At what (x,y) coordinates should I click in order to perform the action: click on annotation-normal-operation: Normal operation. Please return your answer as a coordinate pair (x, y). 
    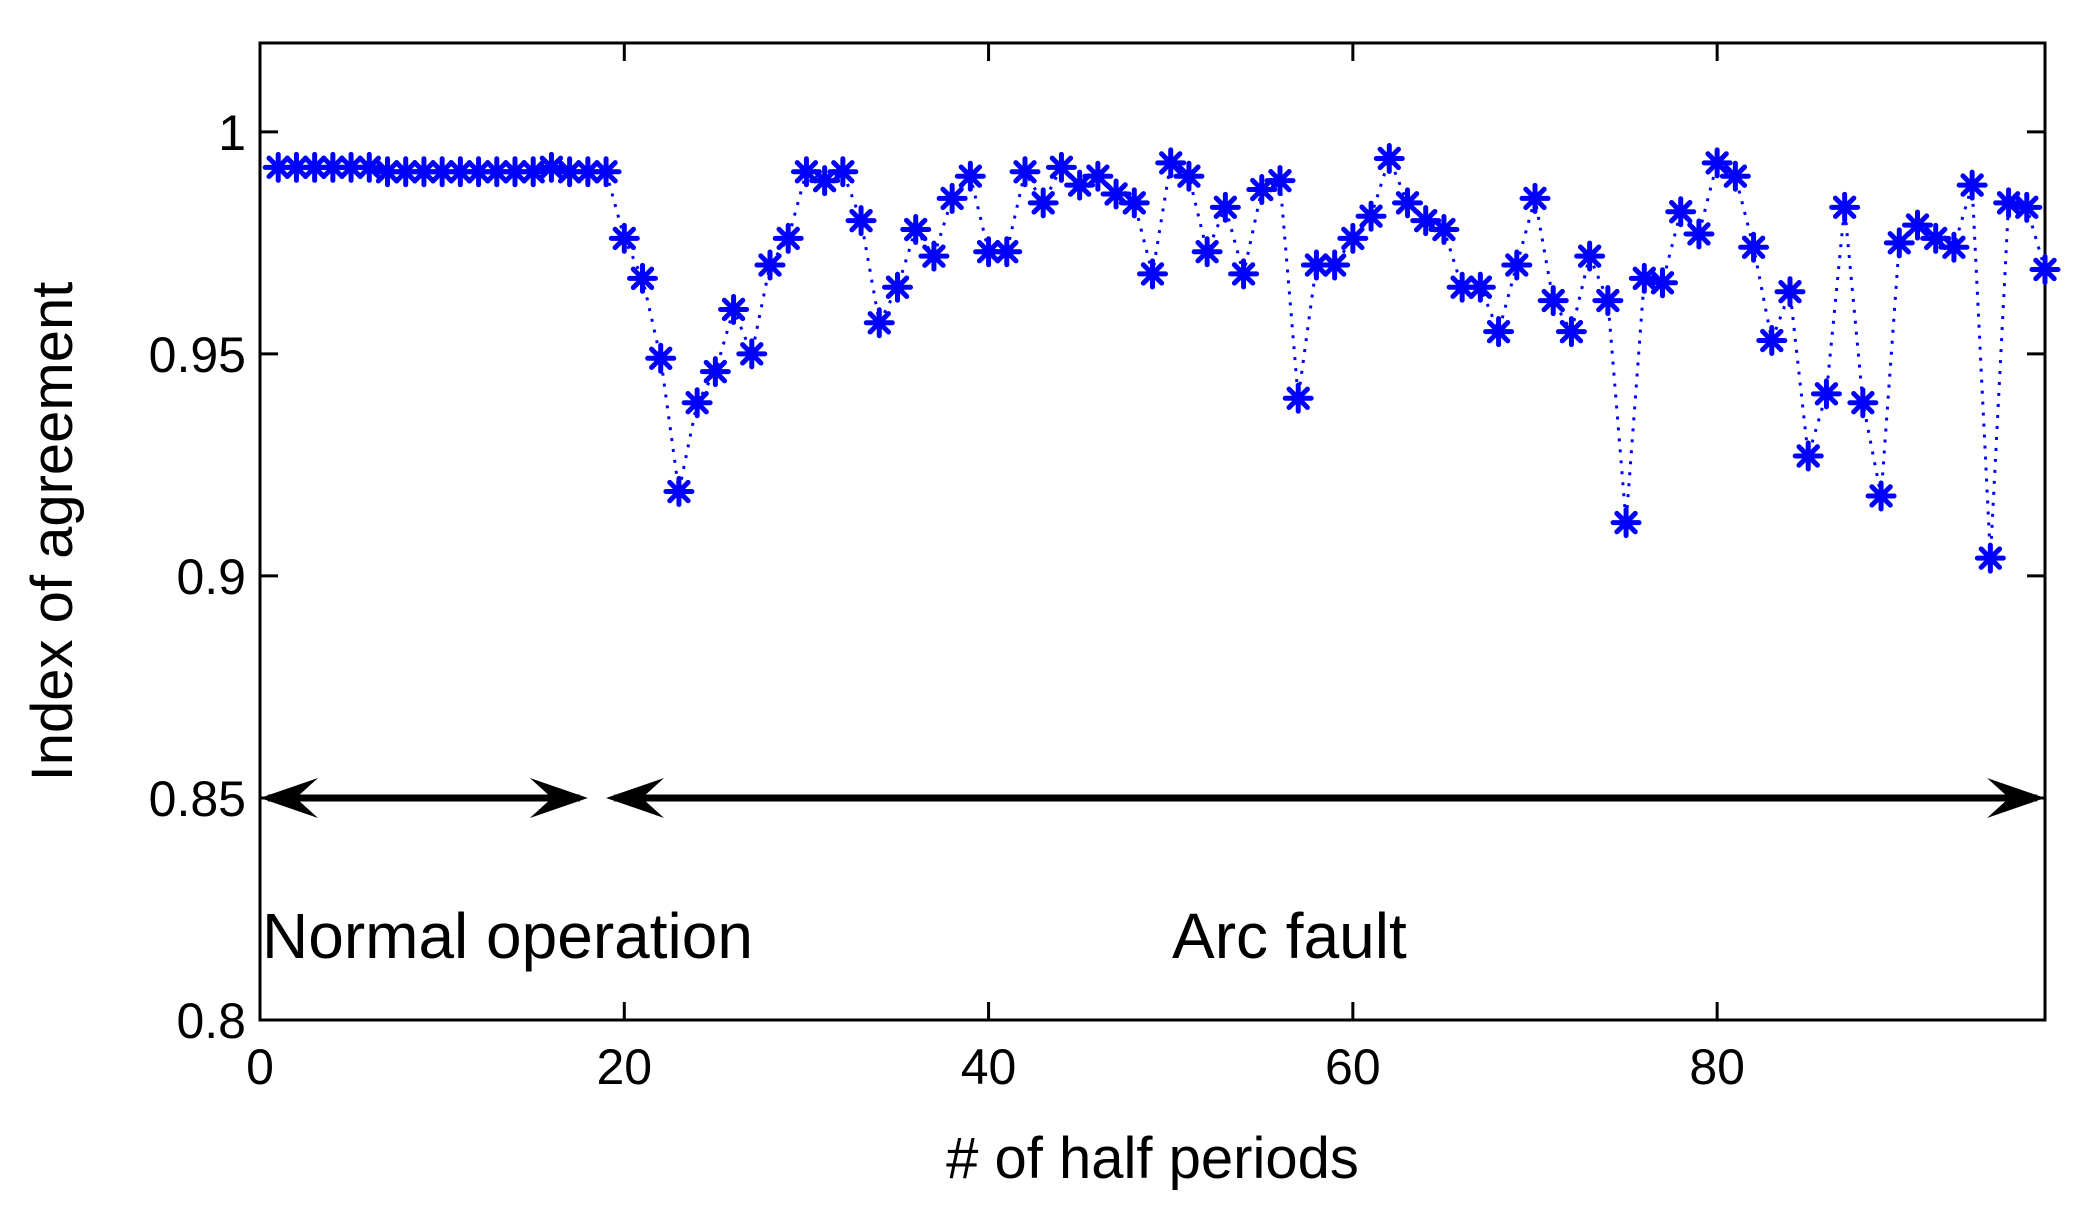
    Looking at the image, I should click on (507, 936).